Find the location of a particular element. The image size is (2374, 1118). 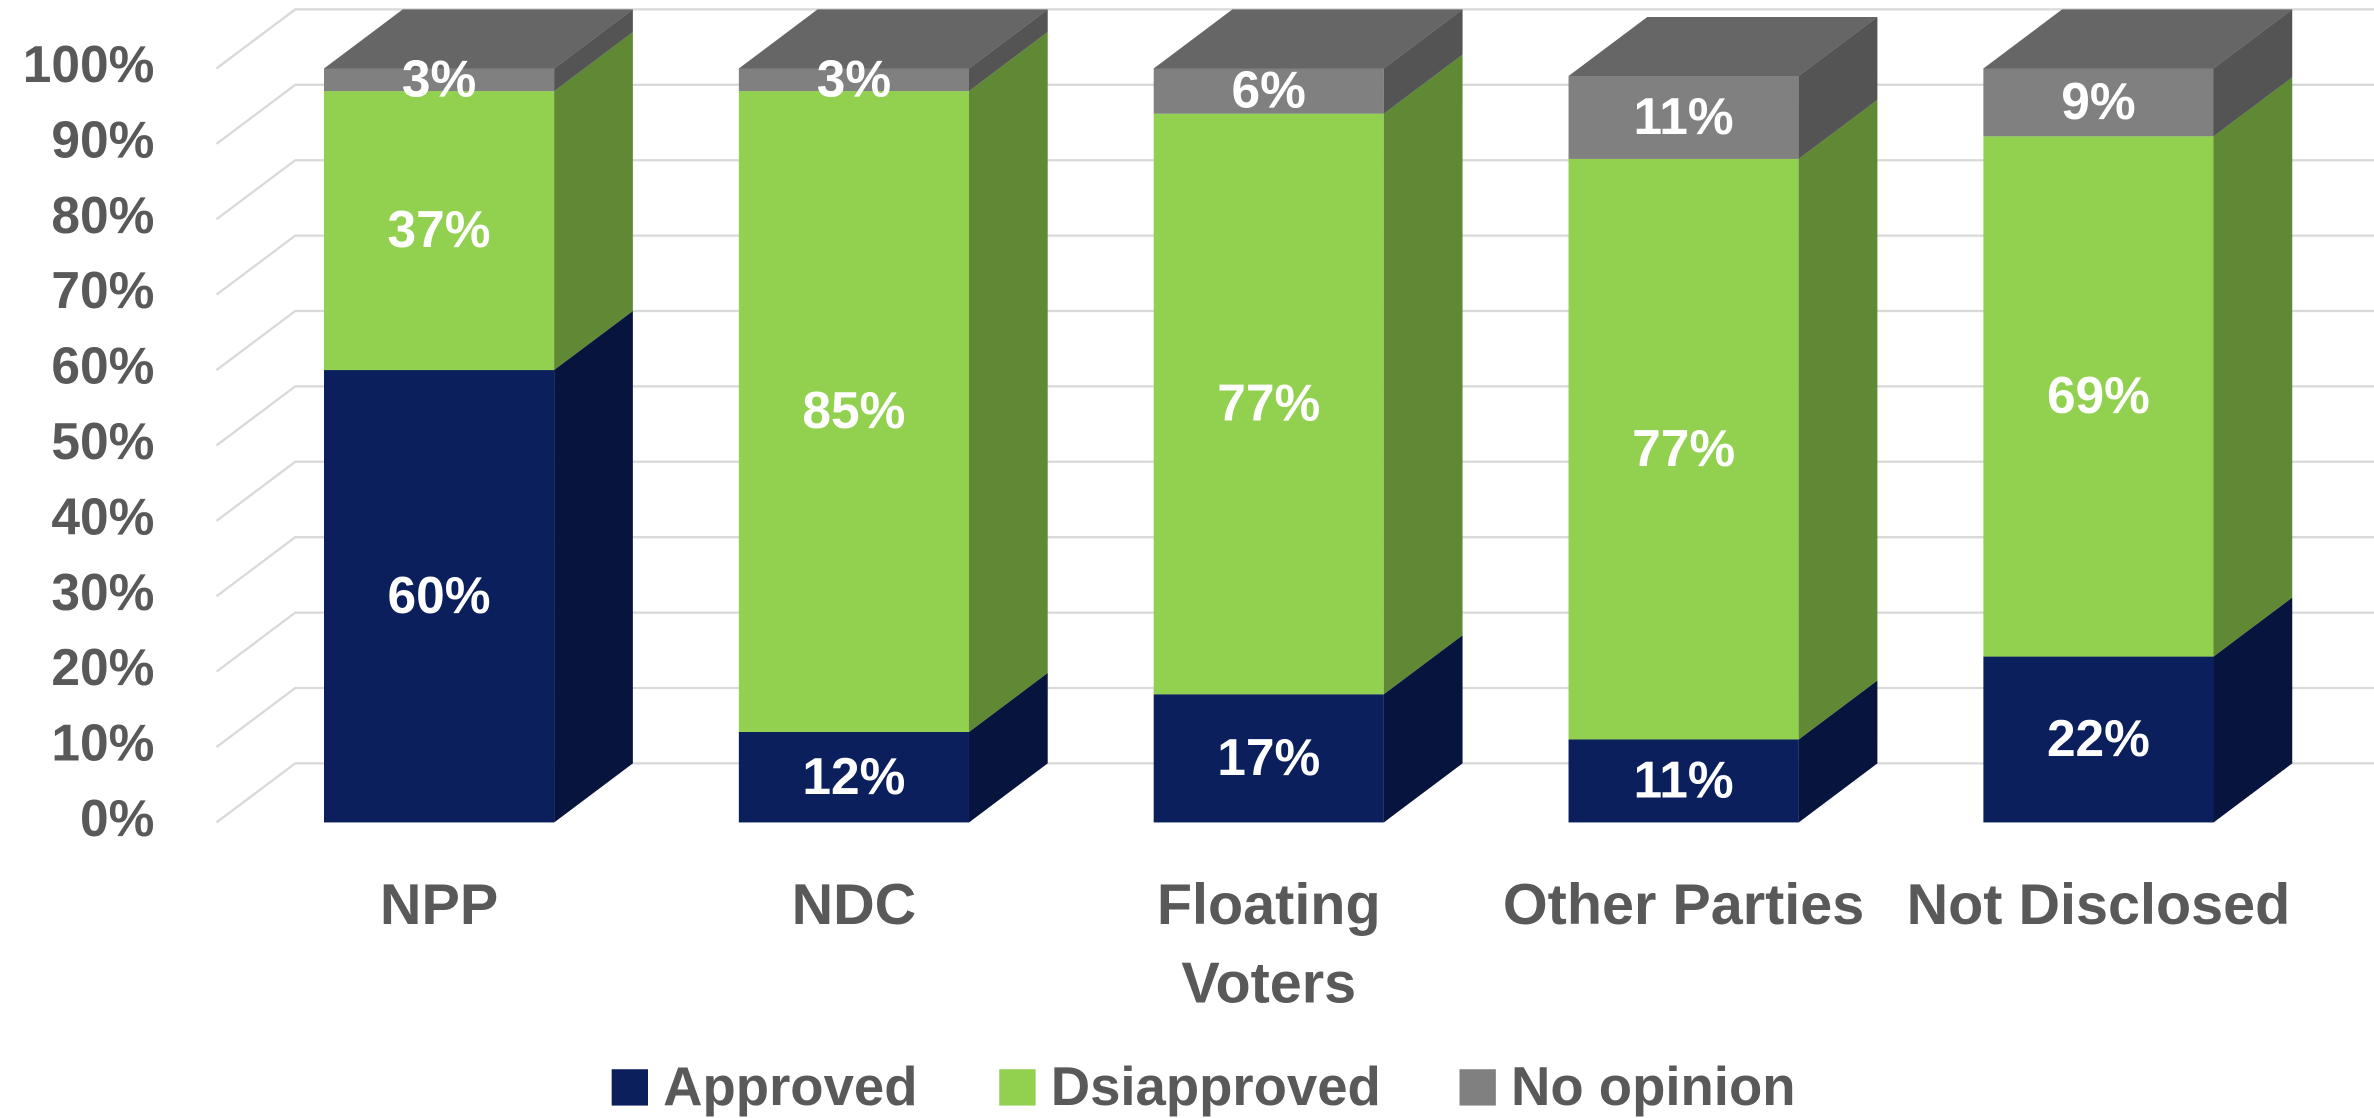

data-label: 17% is located at coordinates (1268, 757).